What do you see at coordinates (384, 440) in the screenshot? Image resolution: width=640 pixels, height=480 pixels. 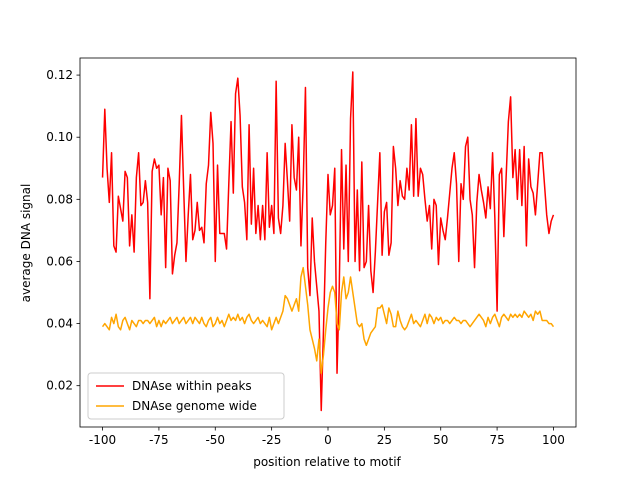 I see `x-tick-label: 25` at bounding box center [384, 440].